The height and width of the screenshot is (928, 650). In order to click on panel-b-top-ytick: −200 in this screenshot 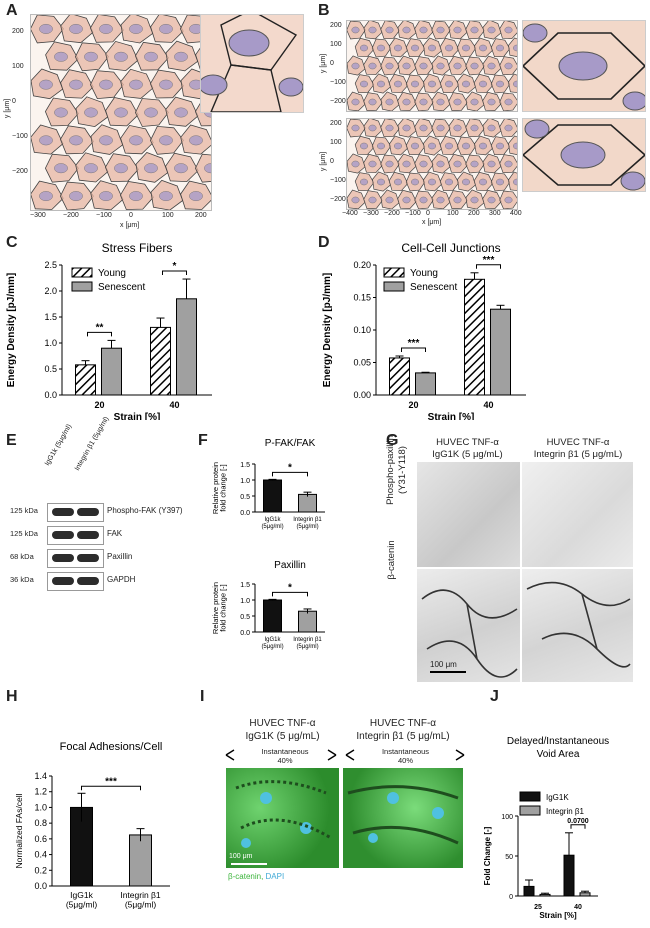, I will do `click(338, 101)`.